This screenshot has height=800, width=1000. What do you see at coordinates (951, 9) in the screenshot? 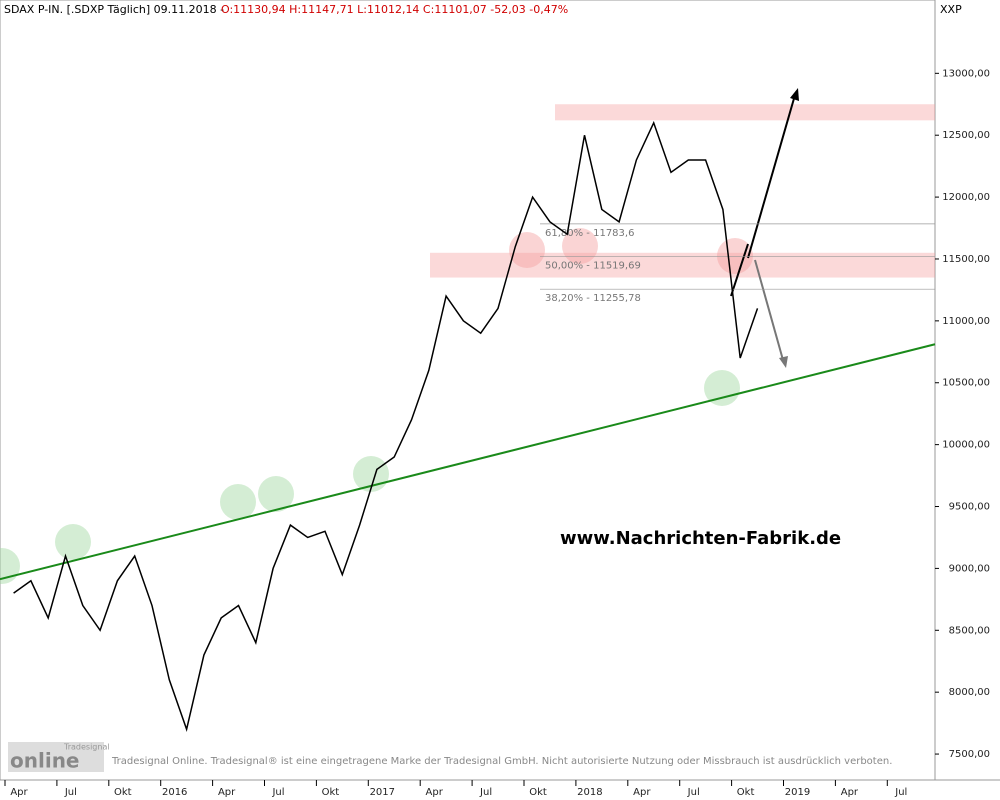
I see `axis-code: XXP` at bounding box center [951, 9].